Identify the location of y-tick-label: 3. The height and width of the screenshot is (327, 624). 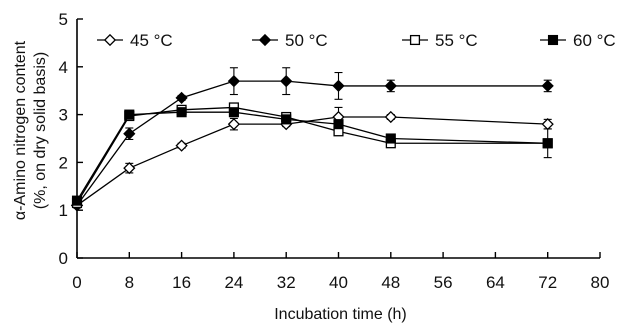
(63, 115).